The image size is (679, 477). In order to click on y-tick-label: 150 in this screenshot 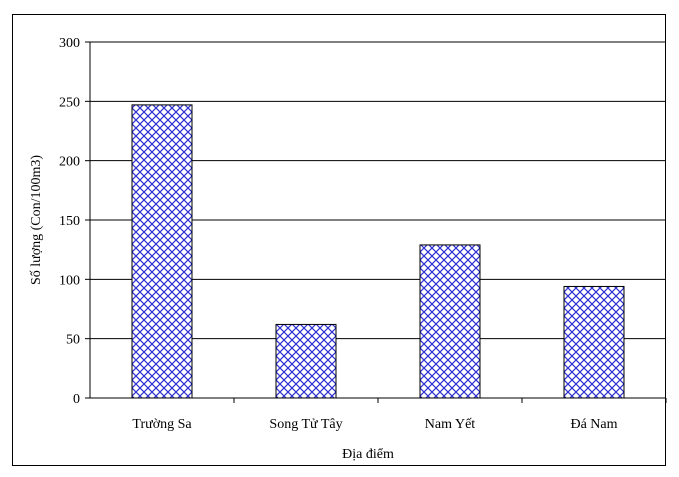, I will do `click(69, 221)`.